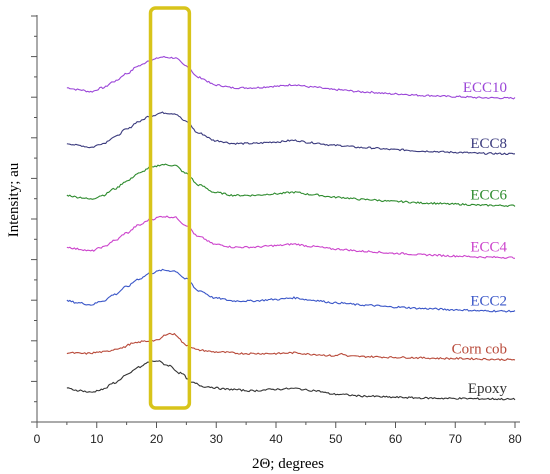 This screenshot has height=474, width=550. I want to click on series-label: ECC6, so click(488, 196).